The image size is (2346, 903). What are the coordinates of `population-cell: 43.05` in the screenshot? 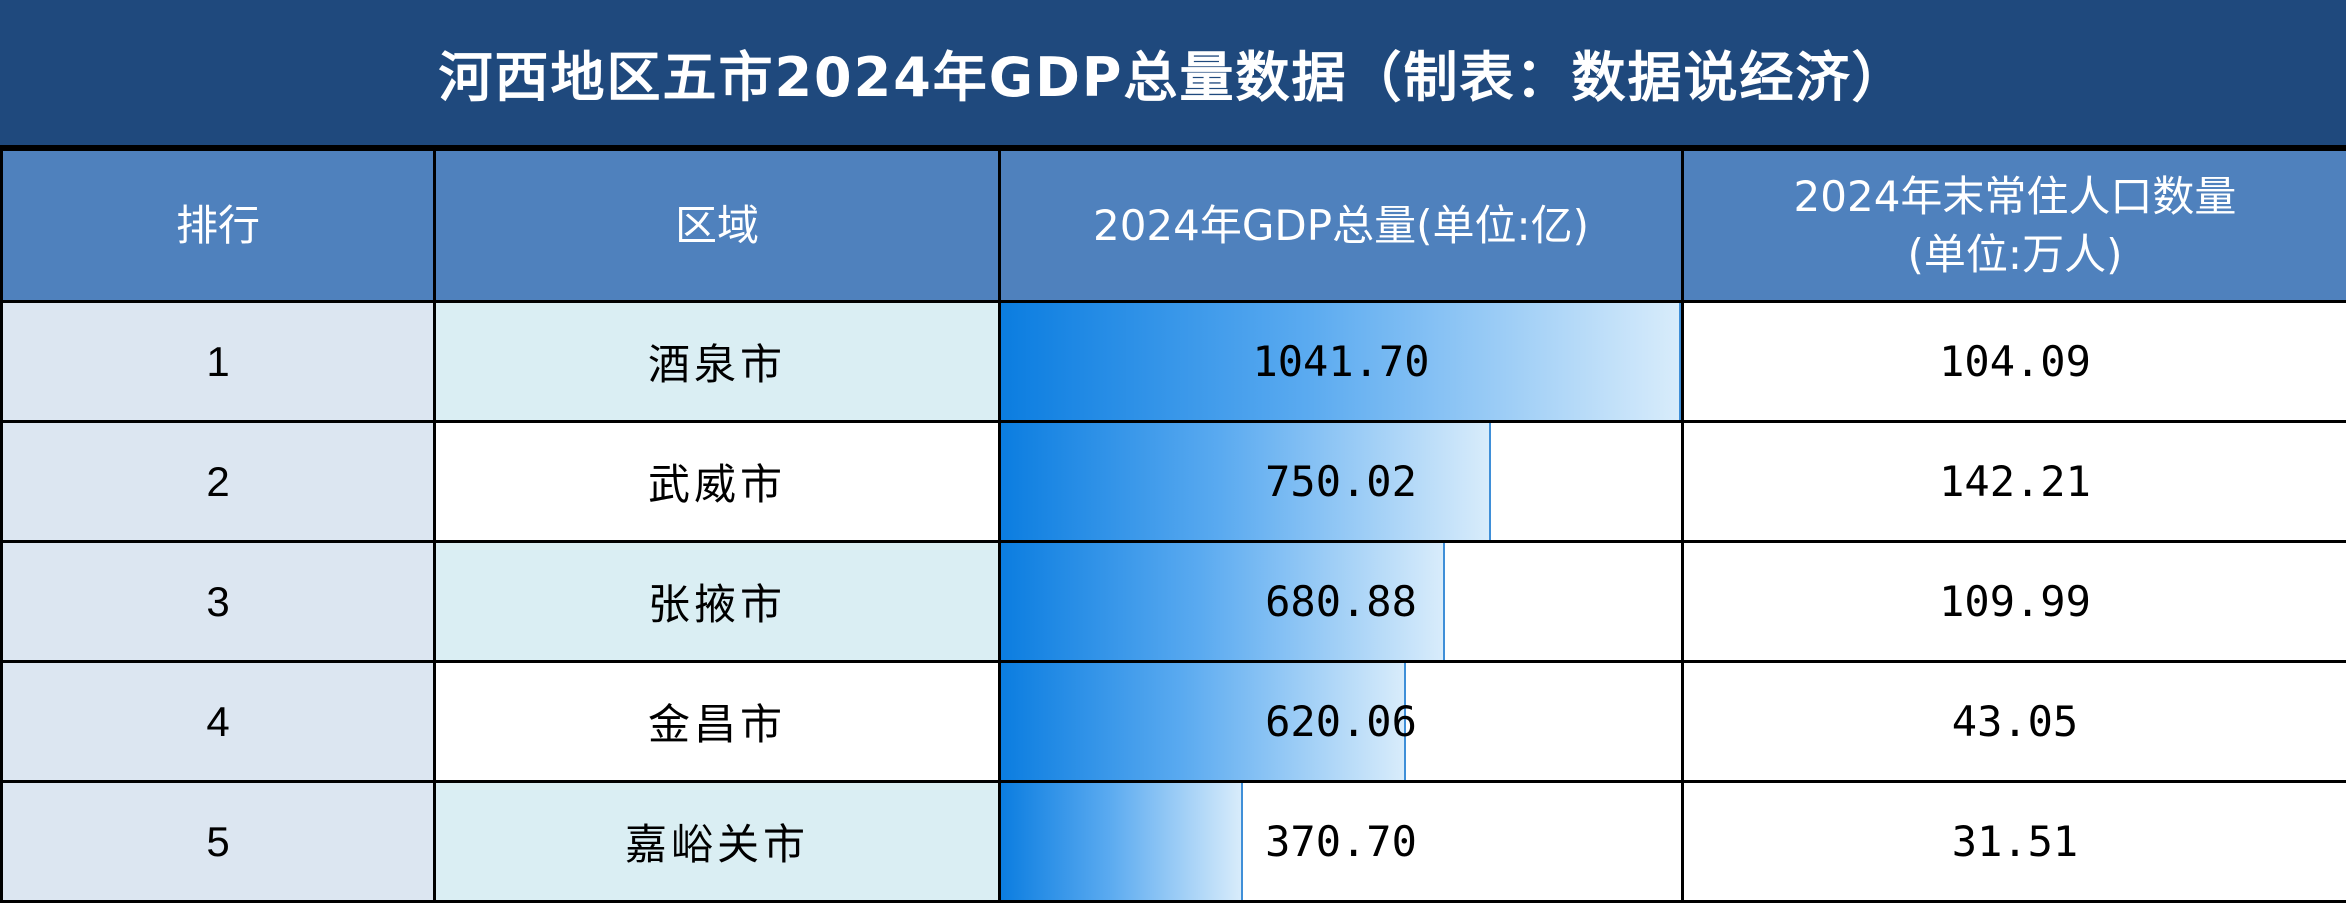 It's located at (2014, 722).